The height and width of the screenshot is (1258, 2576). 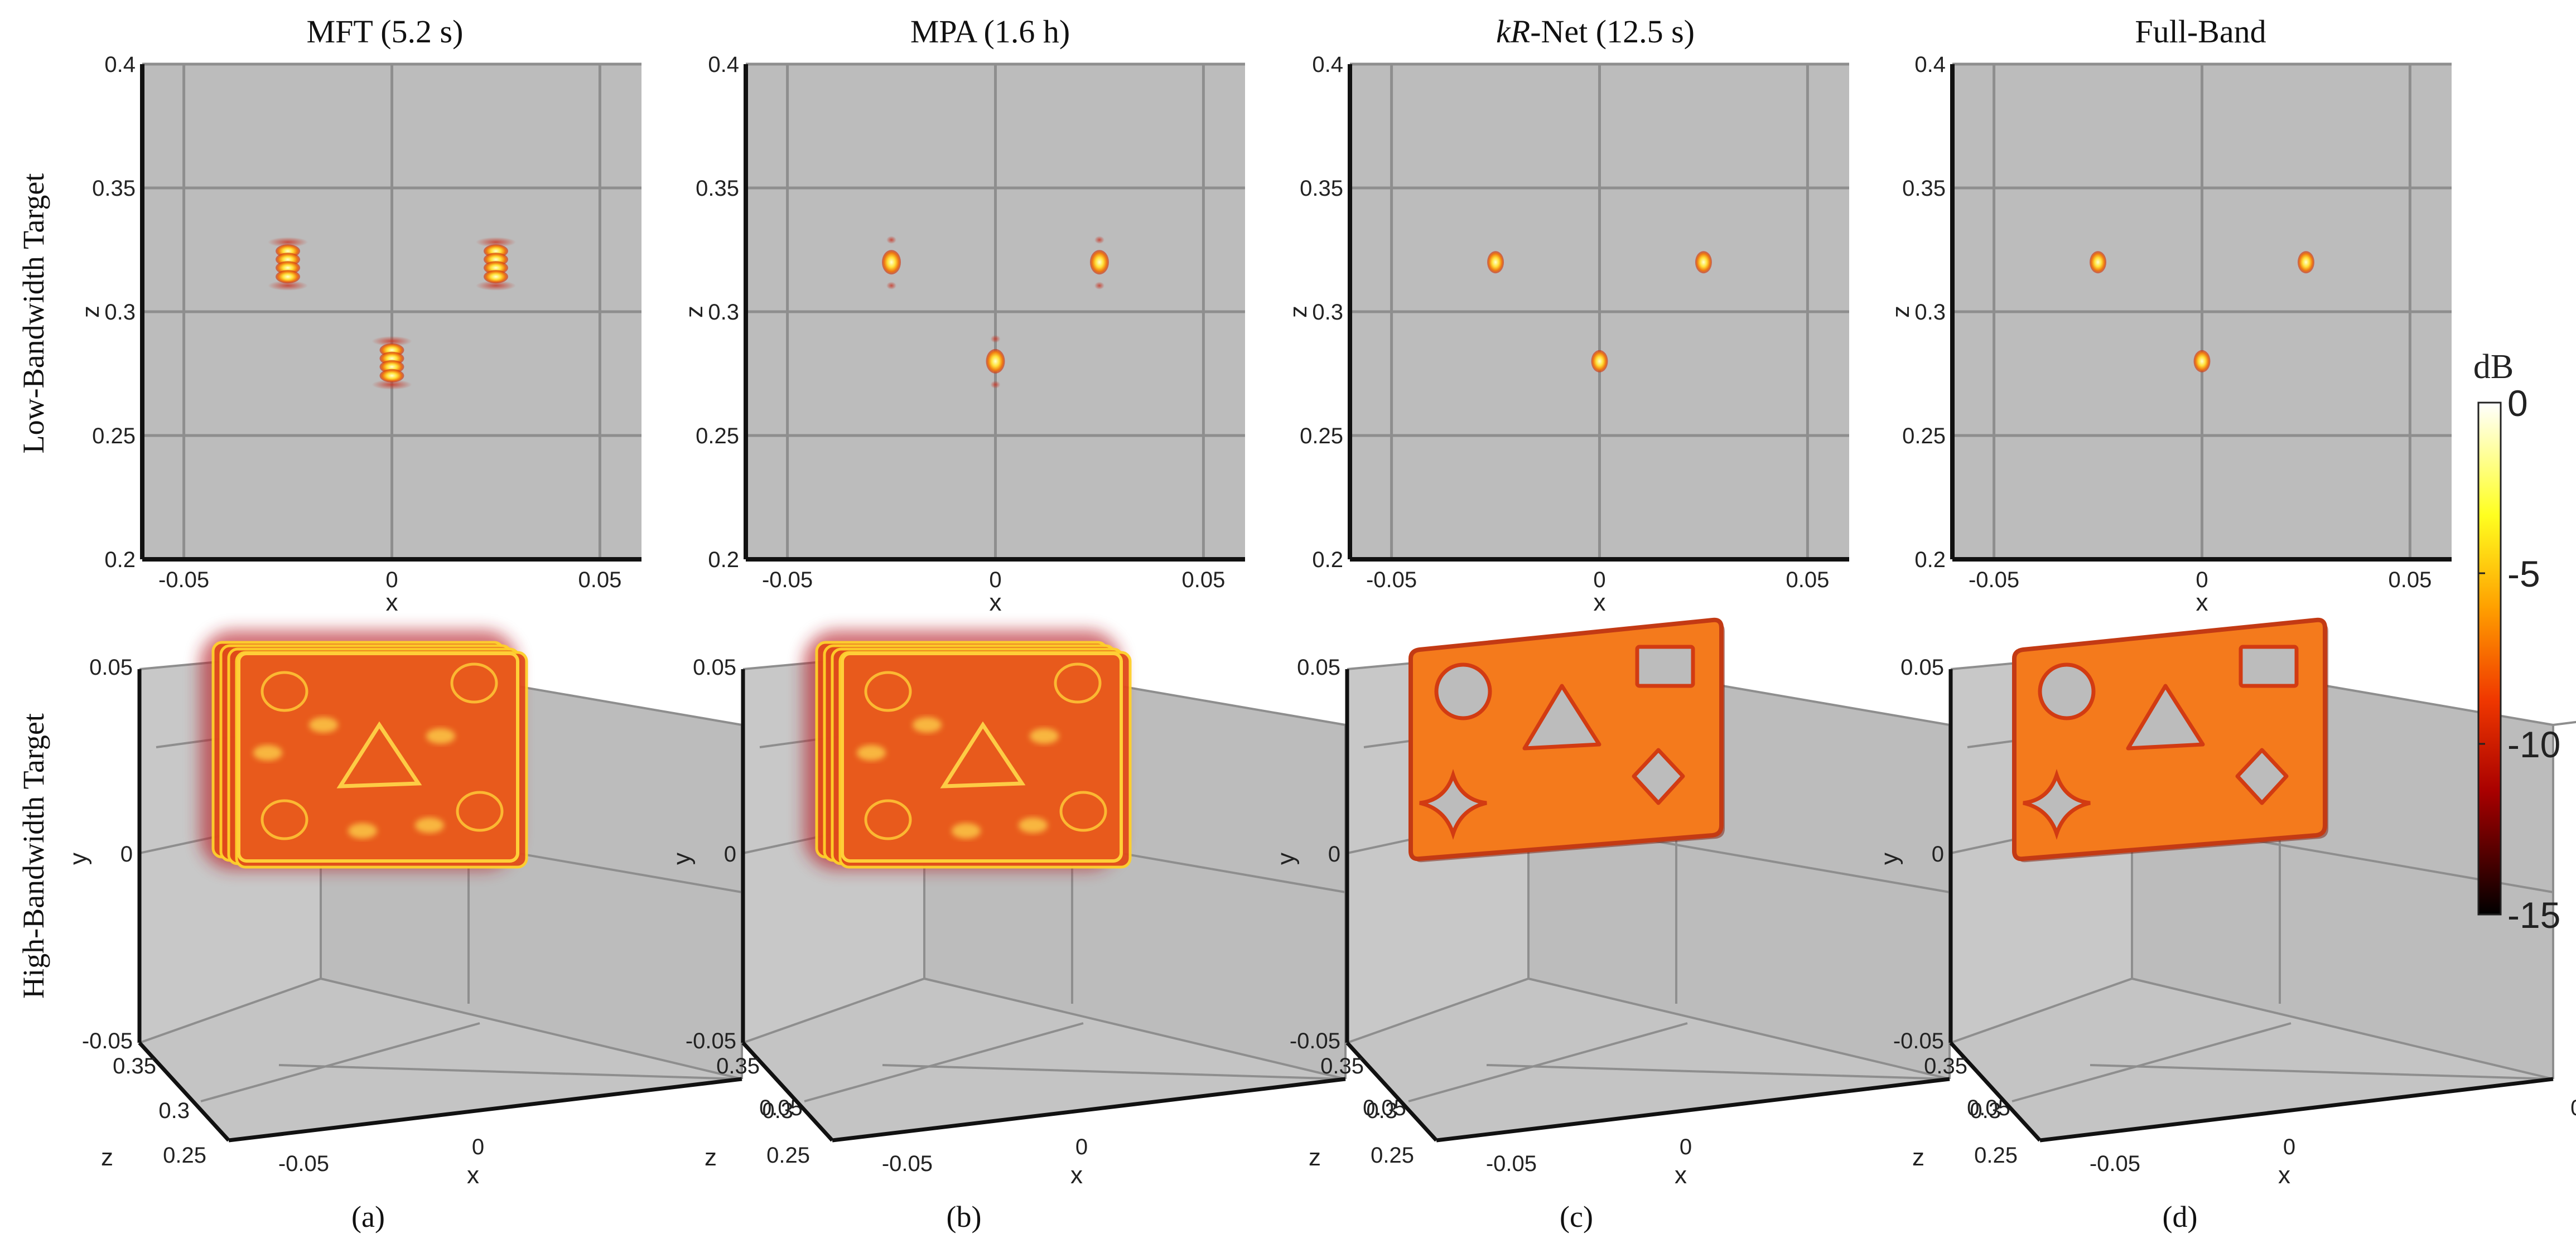 I want to click on hole-circle, so click(x=2067, y=691).